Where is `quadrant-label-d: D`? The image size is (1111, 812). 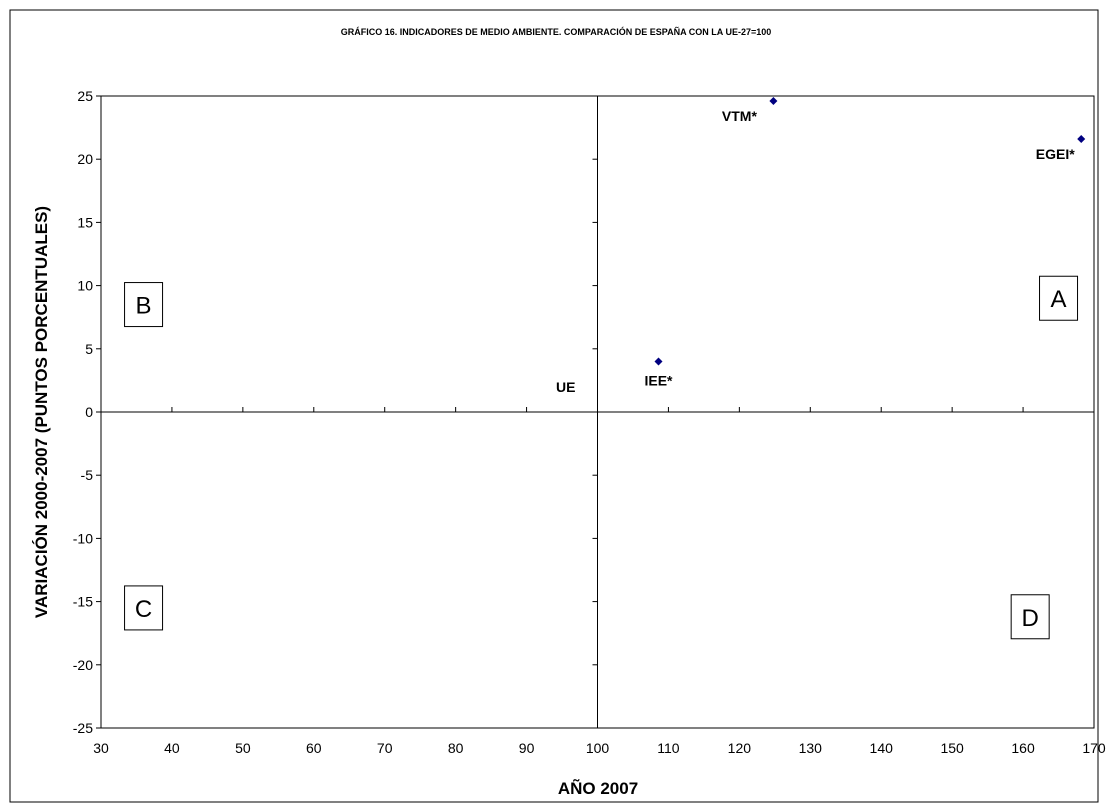 quadrant-label-d: D is located at coordinates (1029, 618).